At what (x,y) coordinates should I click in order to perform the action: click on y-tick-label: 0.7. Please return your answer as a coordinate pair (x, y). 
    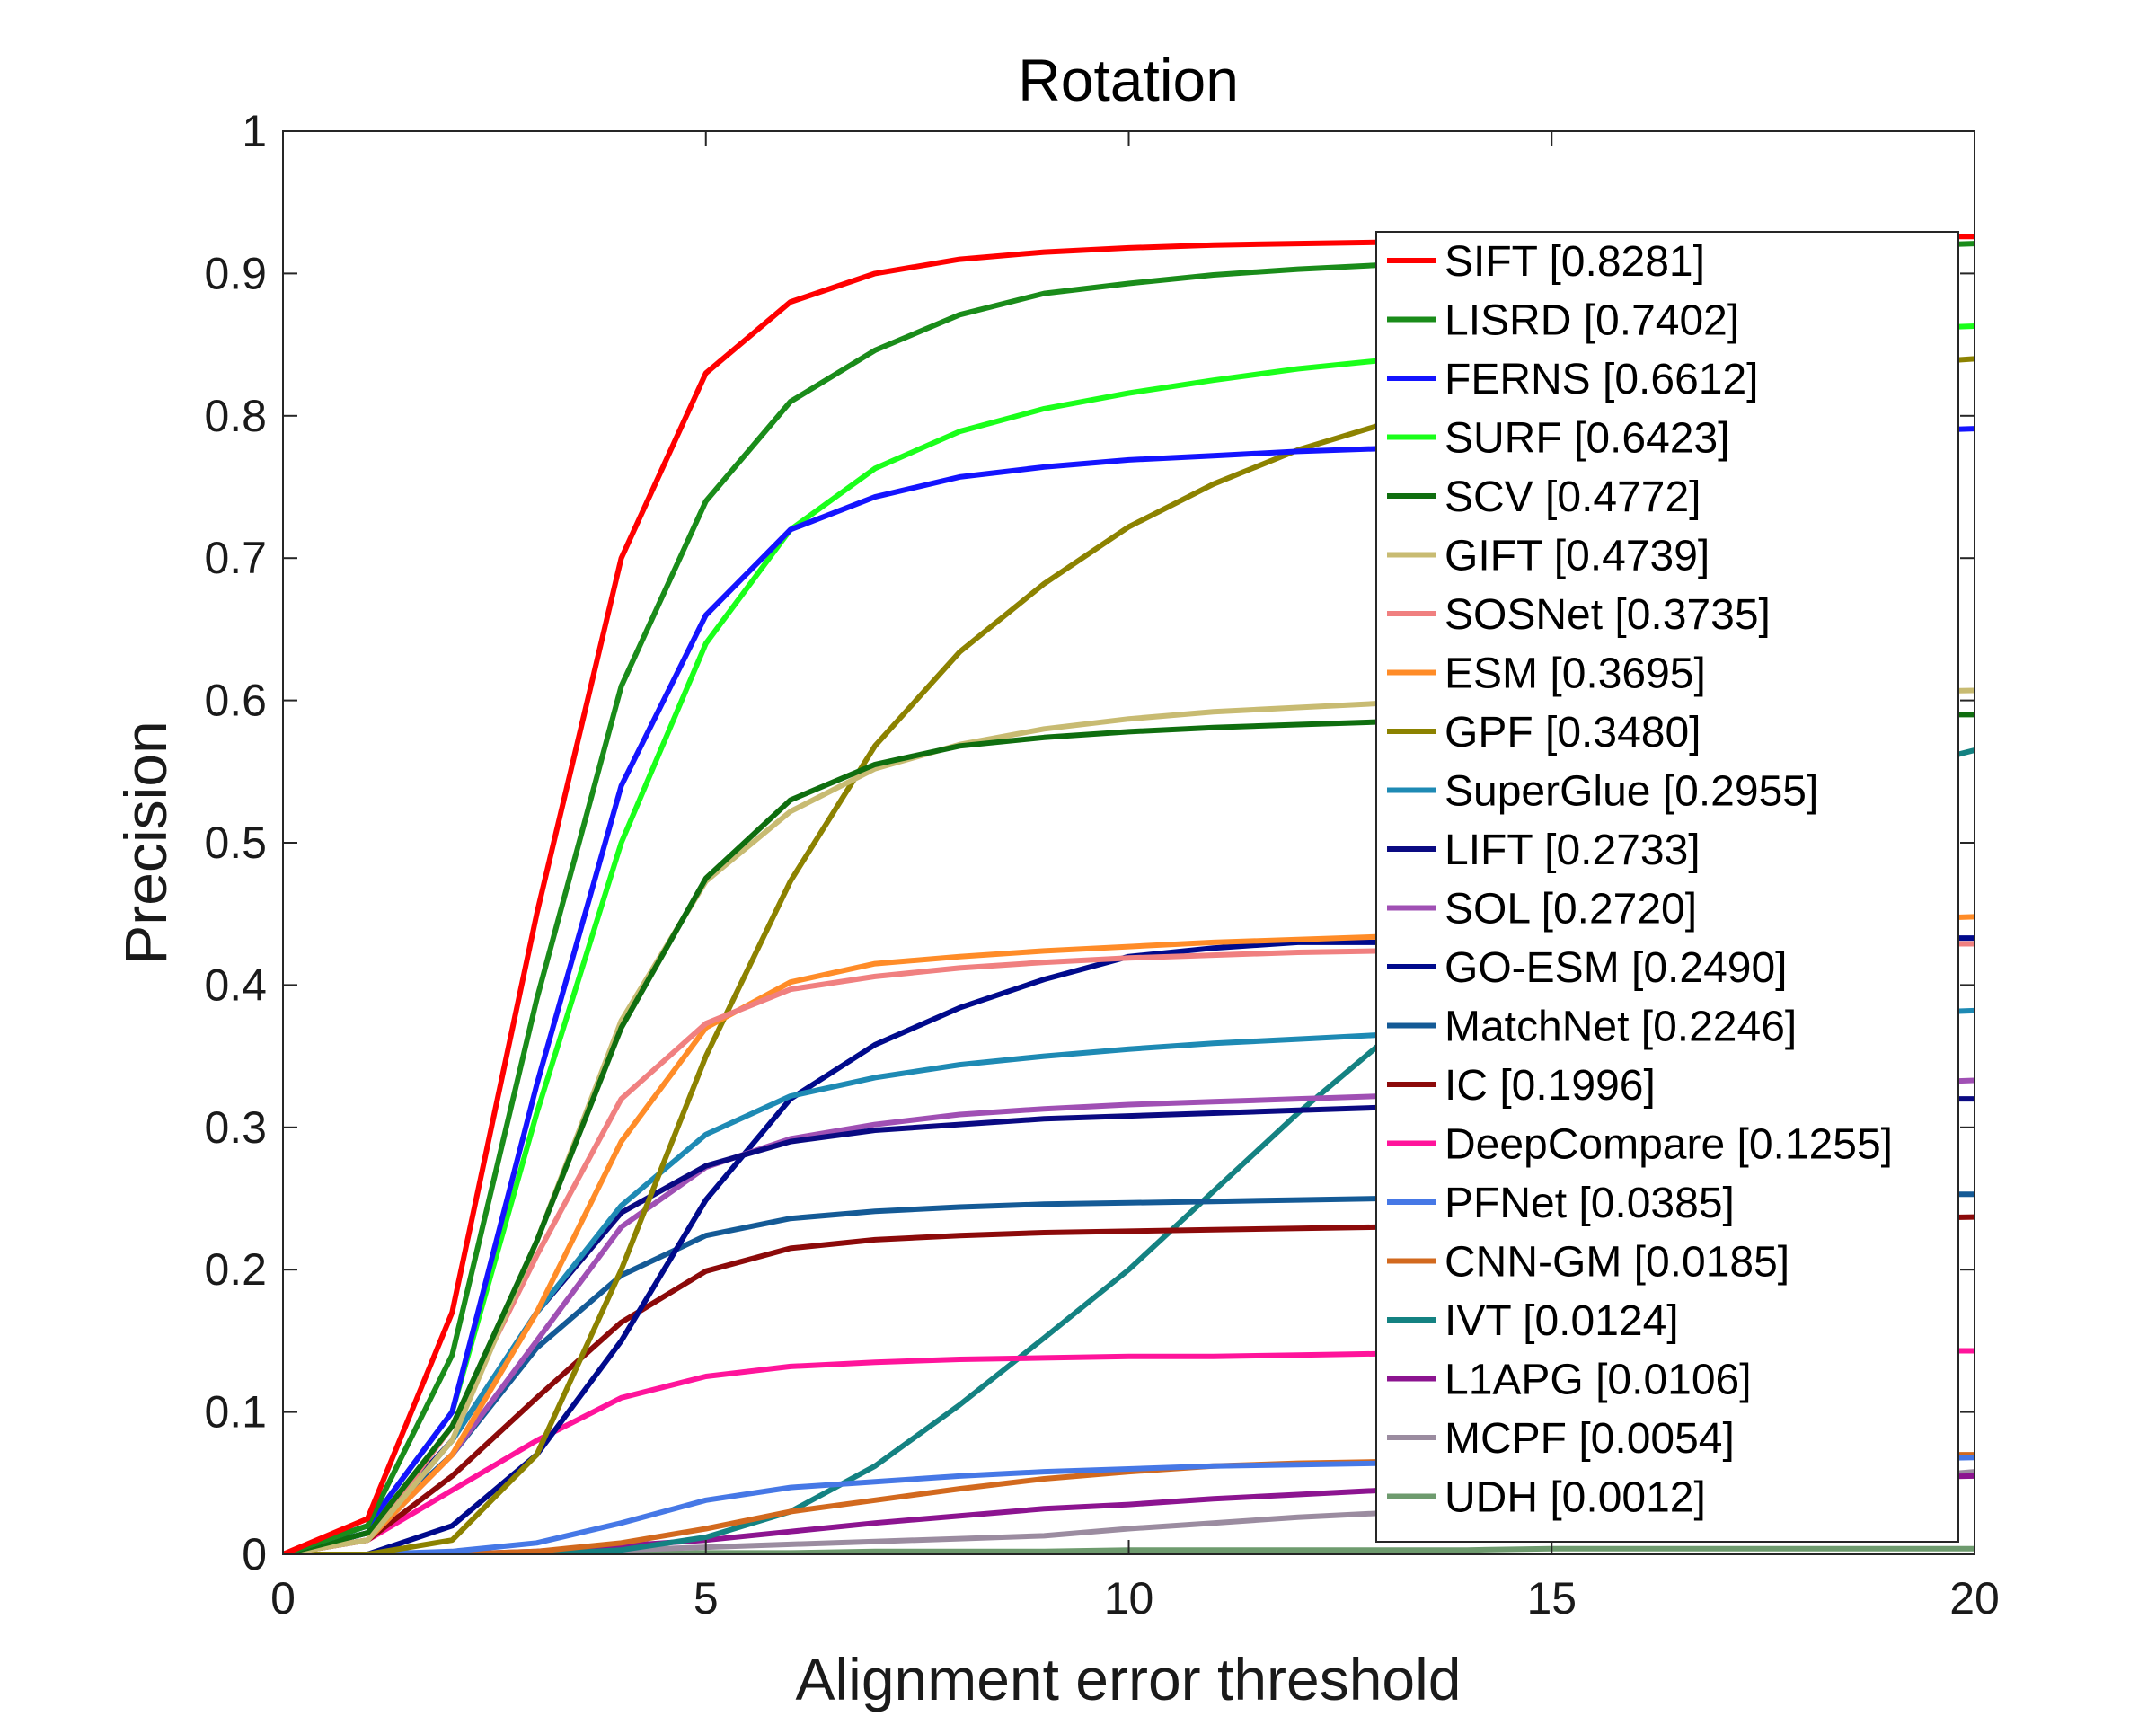
    Looking at the image, I should click on (235, 558).